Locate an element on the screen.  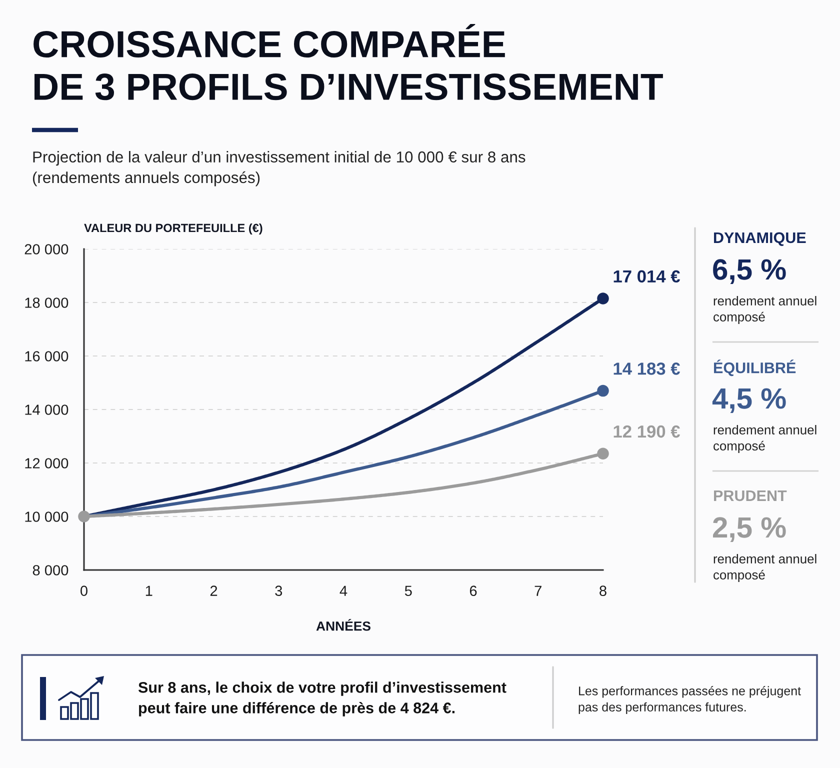
chart-subtitle: Projection de la valeur d’un investissement initial de 10 000 € sur 8 ans (rendements annuels composés) is located at coordinates (279, 168).